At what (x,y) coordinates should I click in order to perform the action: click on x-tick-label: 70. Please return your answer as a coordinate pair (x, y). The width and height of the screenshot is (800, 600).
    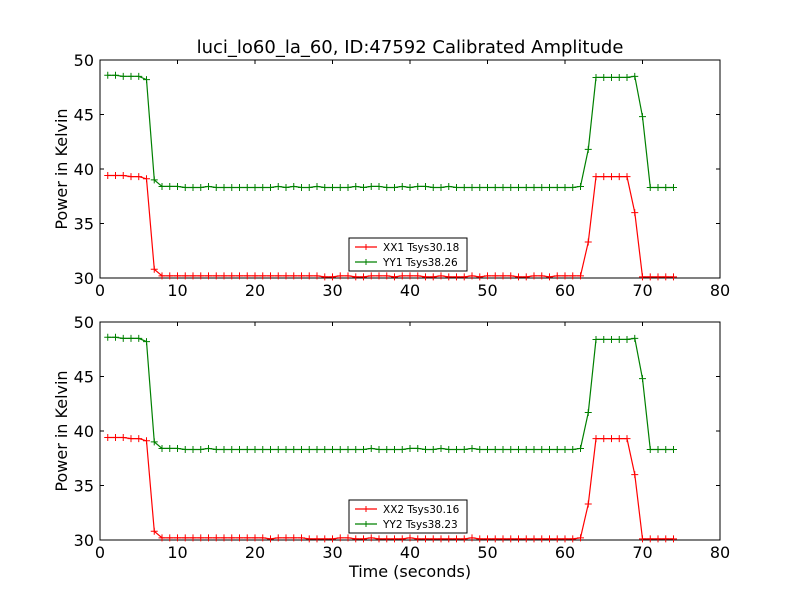
    Looking at the image, I should click on (642, 290).